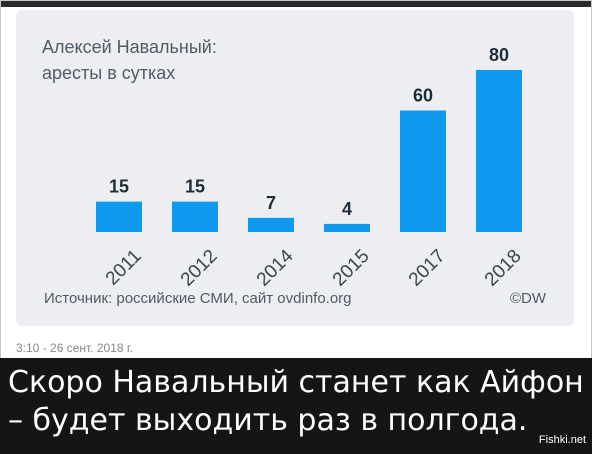 This screenshot has width=592, height=454. What do you see at coordinates (75, 348) in the screenshot?
I see `post-timestamp: 3:10 - 26 сент. 2018 г.` at bounding box center [75, 348].